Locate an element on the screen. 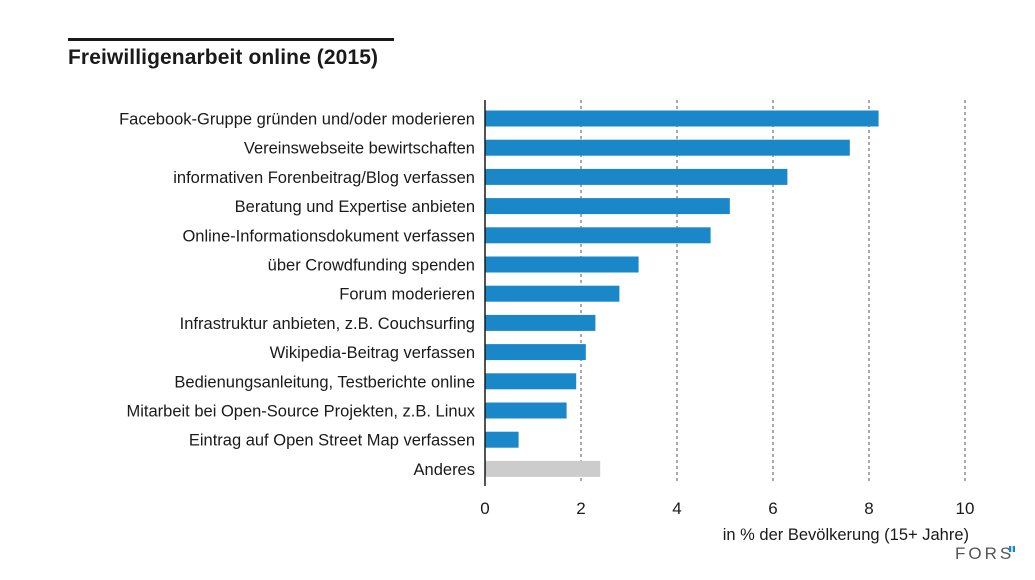 Image resolution: width=1035 pixels, height=580 pixels. fors-logo: FORS is located at coordinates (985, 553).